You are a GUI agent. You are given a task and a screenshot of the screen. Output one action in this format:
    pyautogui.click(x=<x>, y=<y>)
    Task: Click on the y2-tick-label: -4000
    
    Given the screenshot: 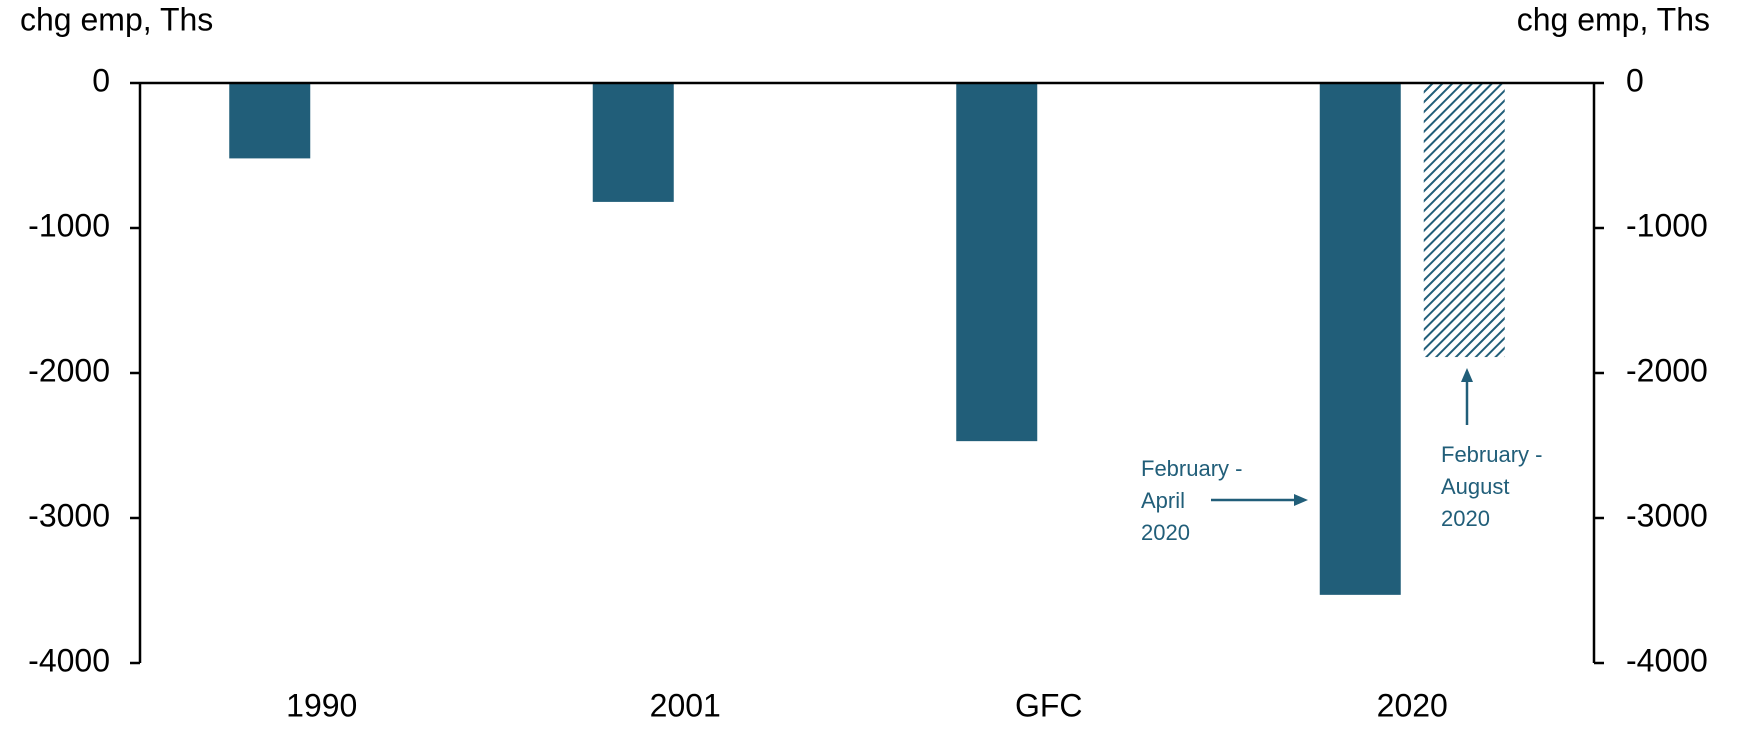 What is the action you would take?
    pyautogui.click(x=1667, y=660)
    